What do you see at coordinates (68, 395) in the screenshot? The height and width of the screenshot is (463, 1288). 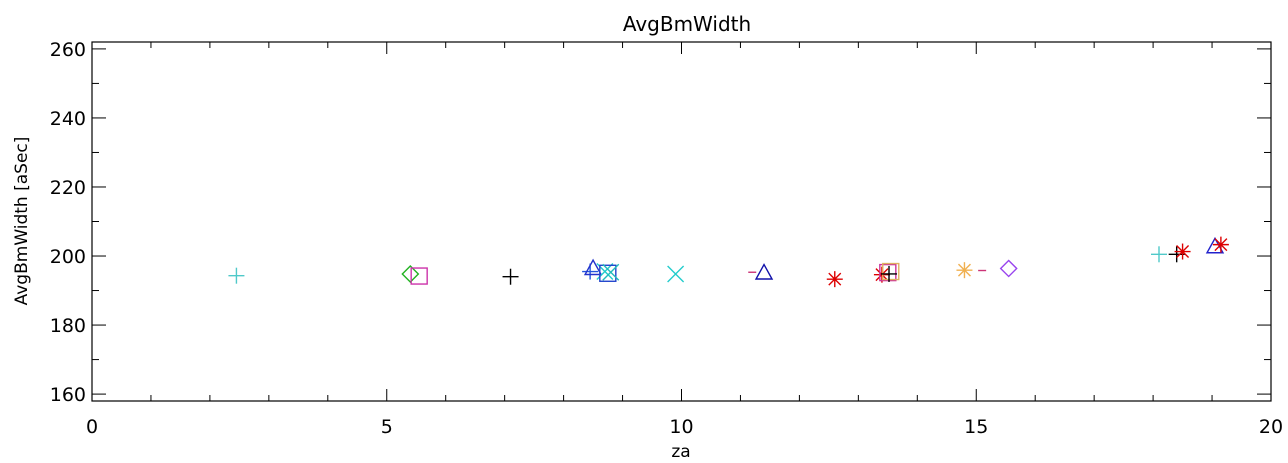 I see `y-tick-label: 160` at bounding box center [68, 395].